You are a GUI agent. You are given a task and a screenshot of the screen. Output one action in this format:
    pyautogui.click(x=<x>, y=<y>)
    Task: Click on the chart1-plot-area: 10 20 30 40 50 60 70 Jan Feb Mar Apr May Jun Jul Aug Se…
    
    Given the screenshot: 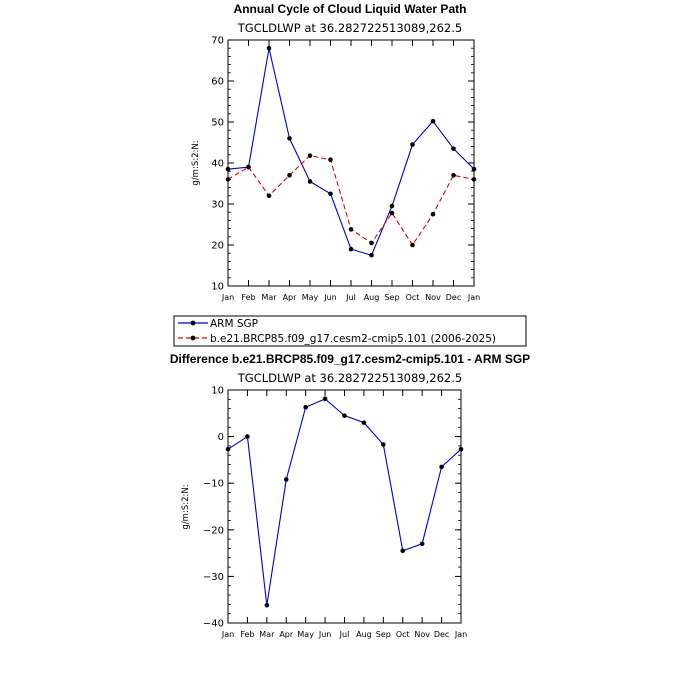 What is the action you would take?
    pyautogui.click(x=345, y=169)
    